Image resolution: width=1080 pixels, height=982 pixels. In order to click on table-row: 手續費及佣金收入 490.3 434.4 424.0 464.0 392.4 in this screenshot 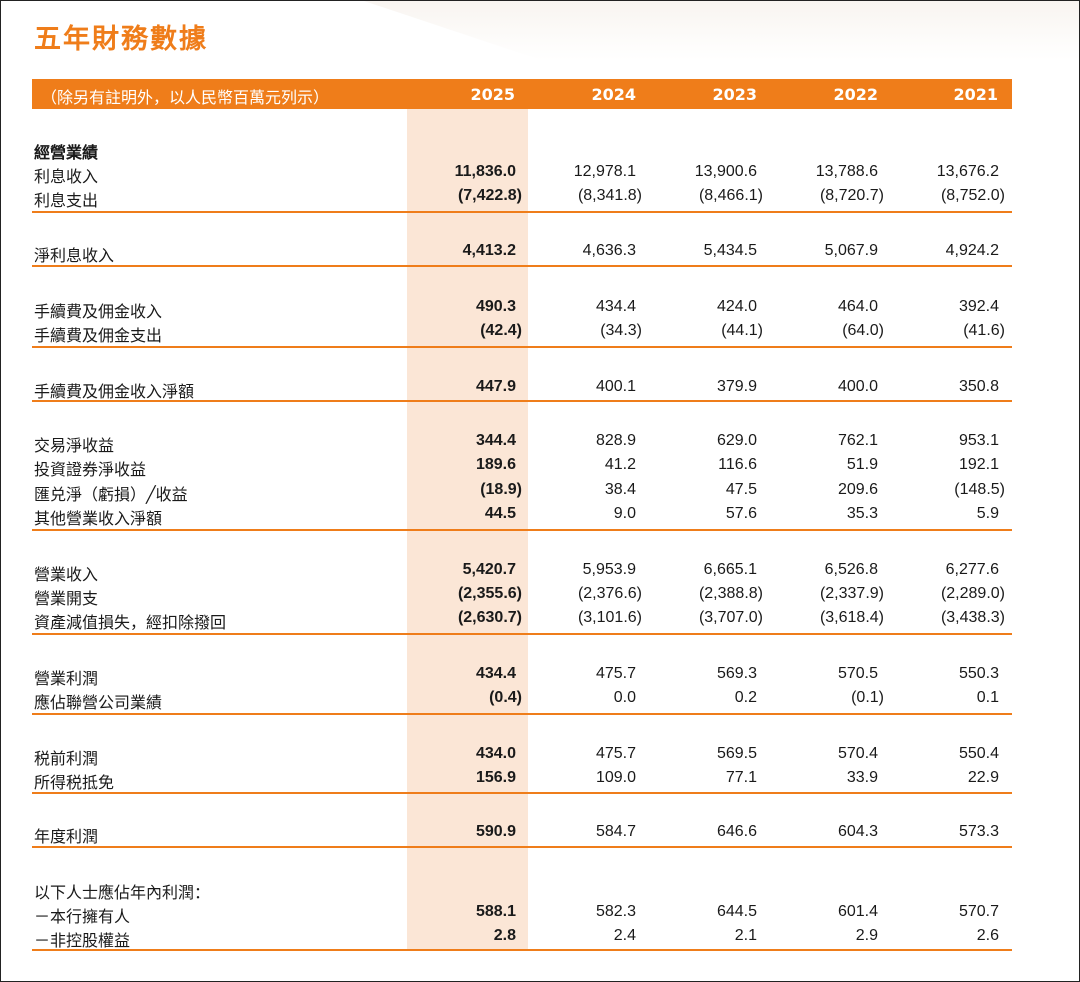, I will do `click(540, 310)`.